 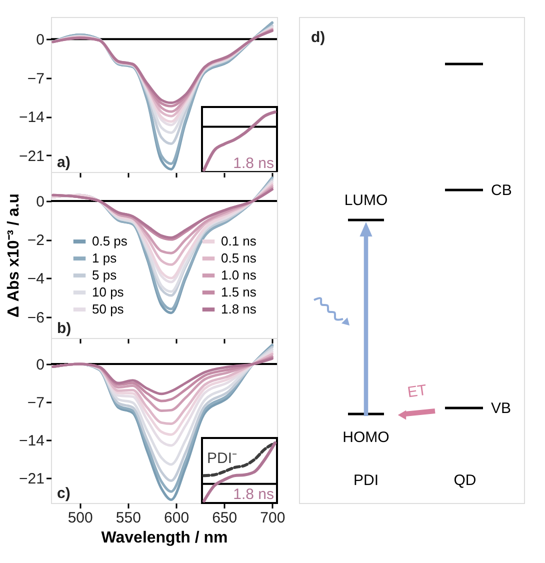 What do you see at coordinates (110, 241) in the screenshot?
I see `legend-label: 0.5 ps` at bounding box center [110, 241].